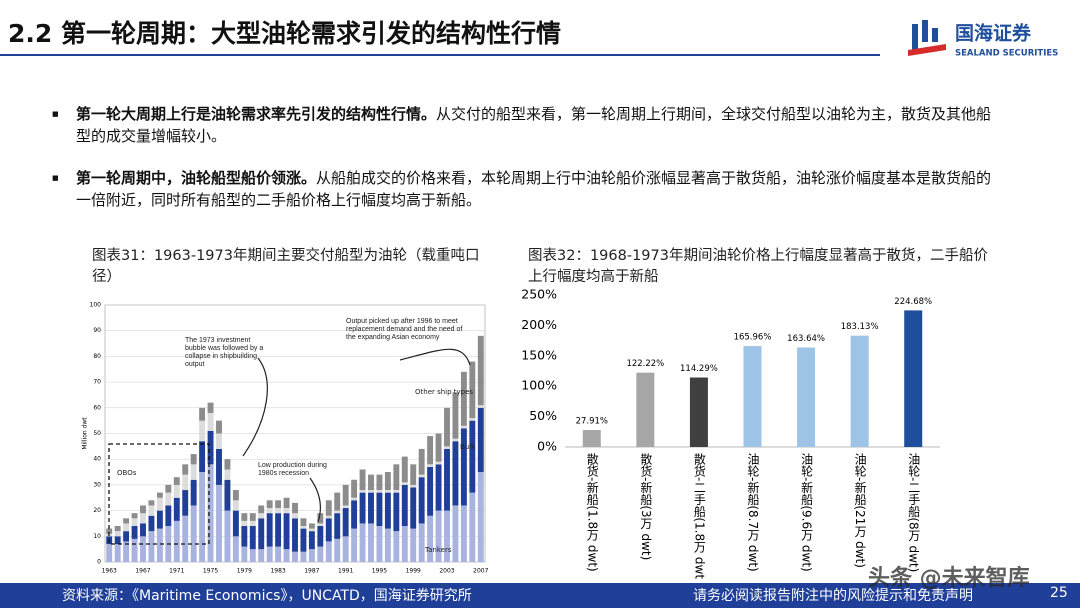 The height and width of the screenshot is (608, 1080). What do you see at coordinates (267, 596) in the screenshot?
I see `source: 资料来源：《Maritime Economics》，UNCATD，国海证券研究所` at bounding box center [267, 596].